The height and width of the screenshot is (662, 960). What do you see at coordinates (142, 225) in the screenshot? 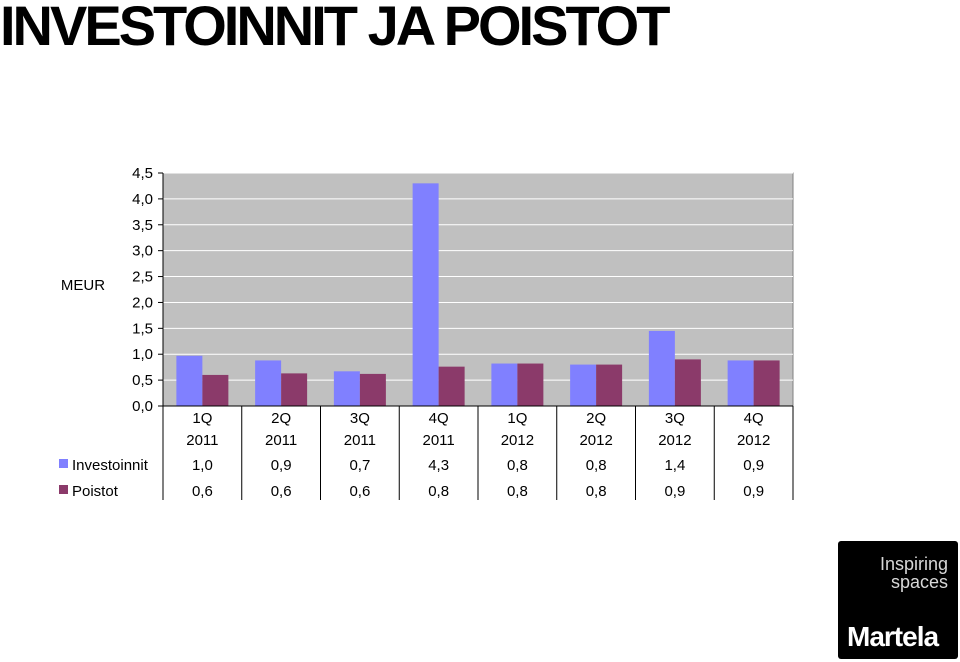
I see `y-tick-label: 3,5` at bounding box center [142, 225].